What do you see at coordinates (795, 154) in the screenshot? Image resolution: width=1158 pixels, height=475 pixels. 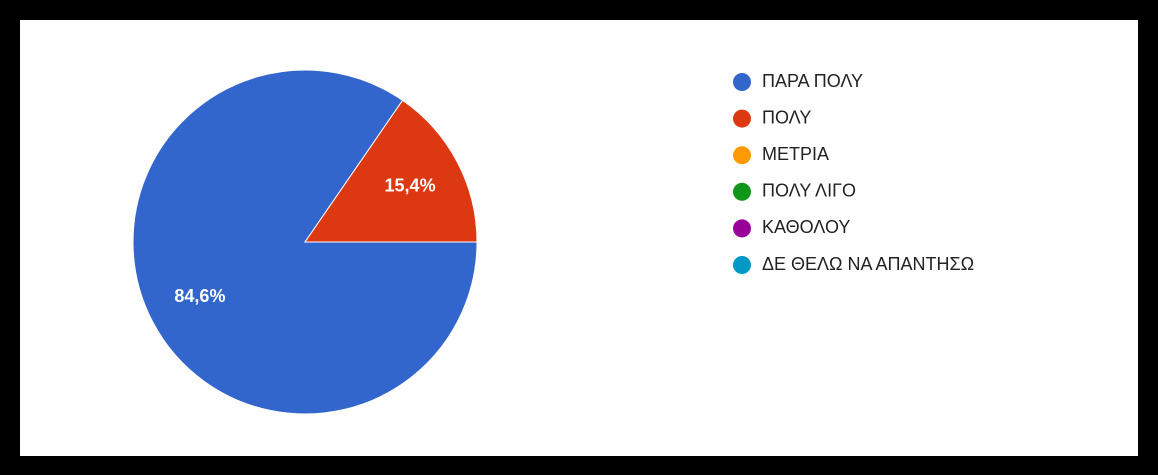 I see `legend-label: ΜΕΤΡΙΑ` at bounding box center [795, 154].